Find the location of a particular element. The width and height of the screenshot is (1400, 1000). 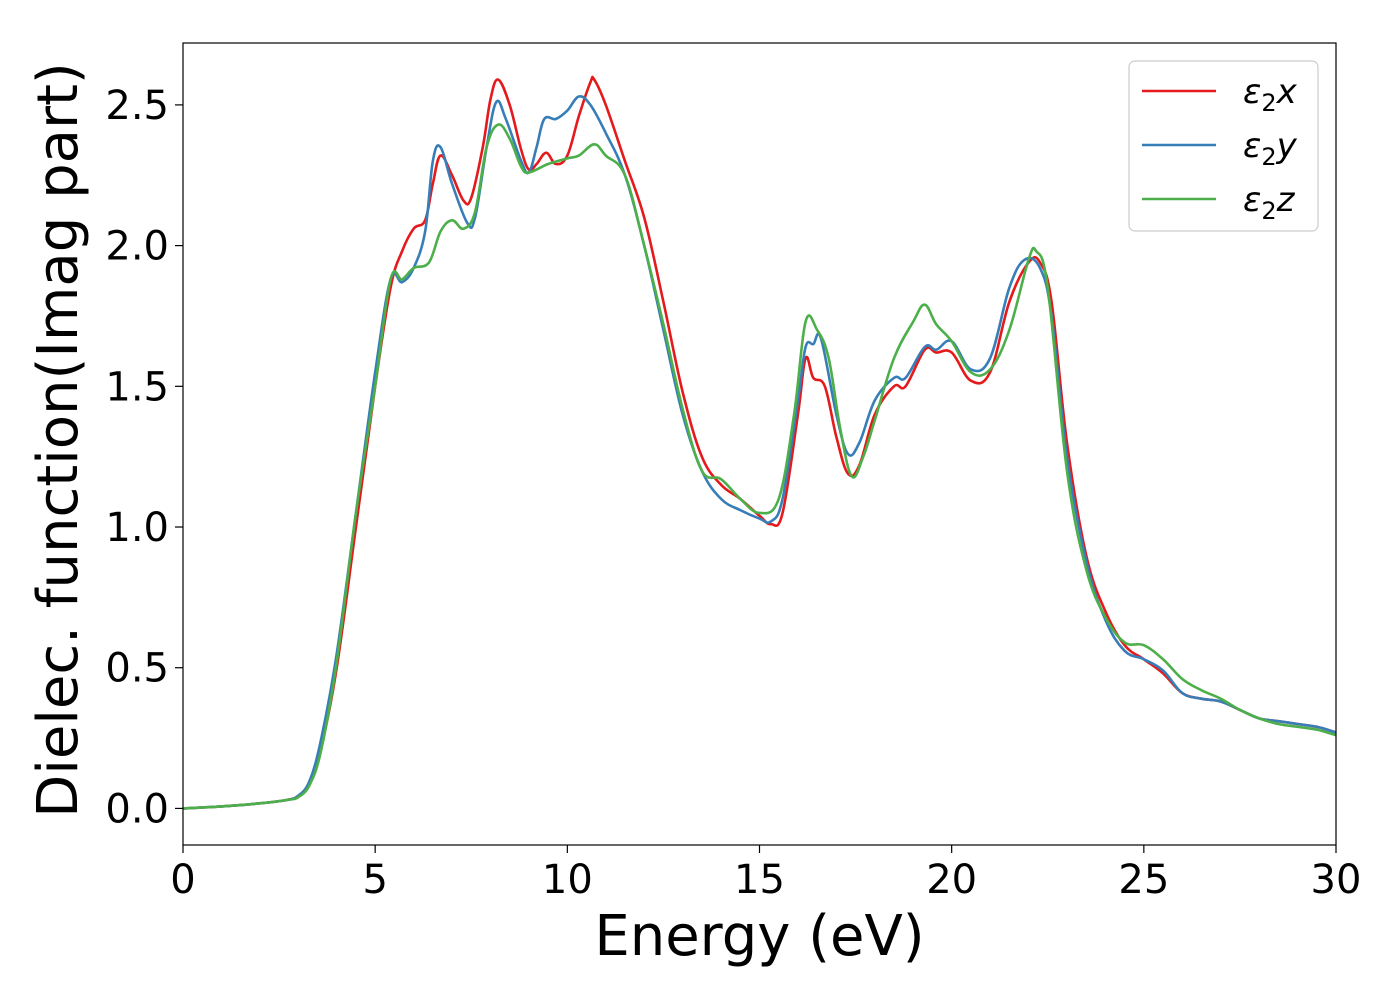

x-axis-ticks: 0 5 10 15 20 25 30 is located at coordinates (765, 874).